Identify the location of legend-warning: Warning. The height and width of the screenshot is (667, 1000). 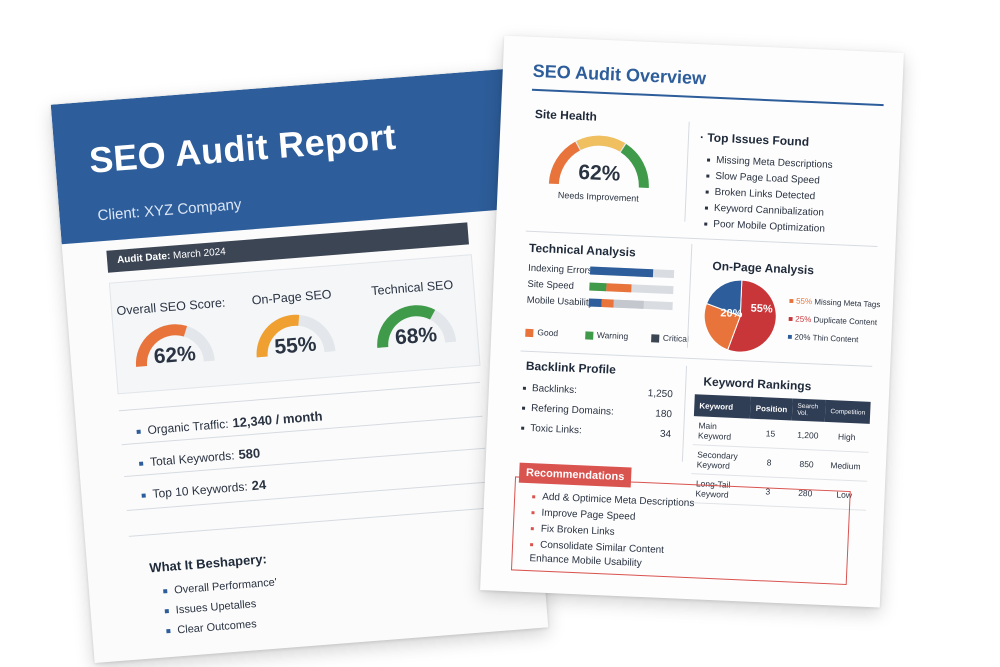
(612, 335).